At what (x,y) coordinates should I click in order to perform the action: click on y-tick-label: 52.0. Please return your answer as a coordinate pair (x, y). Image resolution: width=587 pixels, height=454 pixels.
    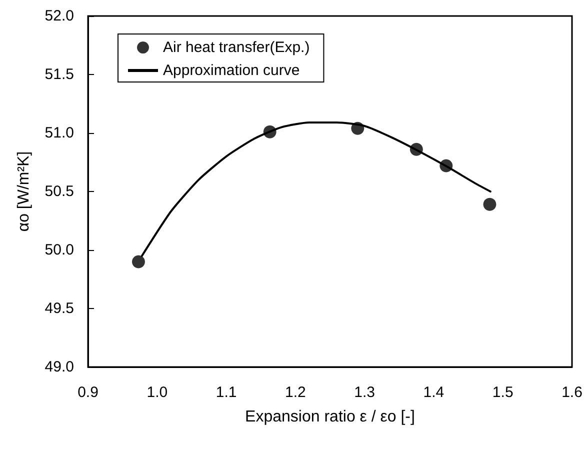
    Looking at the image, I should click on (59, 16).